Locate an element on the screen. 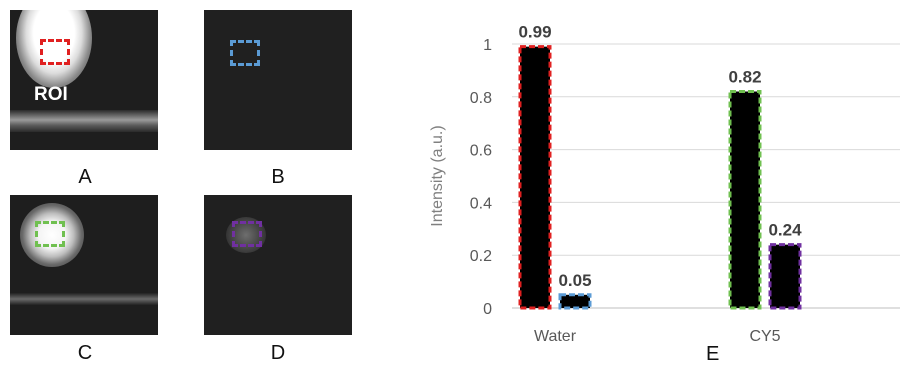  data-label: 0.05 is located at coordinates (574, 280).